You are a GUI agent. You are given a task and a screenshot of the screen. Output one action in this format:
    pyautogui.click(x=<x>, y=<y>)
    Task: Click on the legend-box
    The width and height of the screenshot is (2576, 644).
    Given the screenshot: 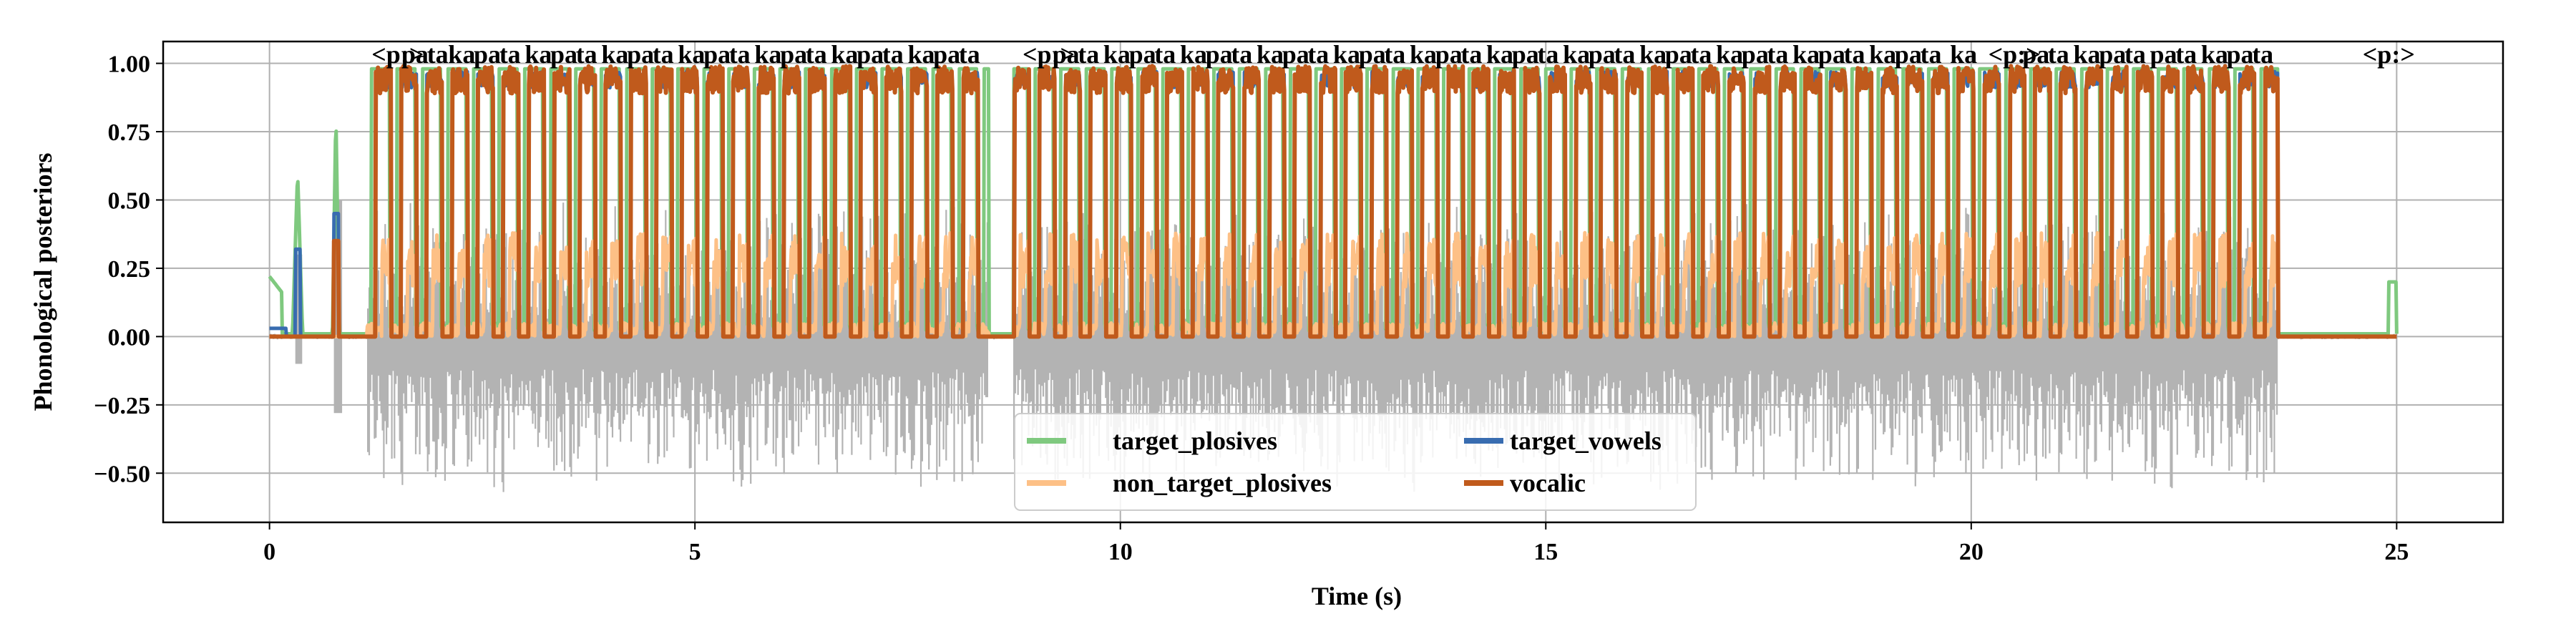 What is the action you would take?
    pyautogui.click(x=1355, y=462)
    